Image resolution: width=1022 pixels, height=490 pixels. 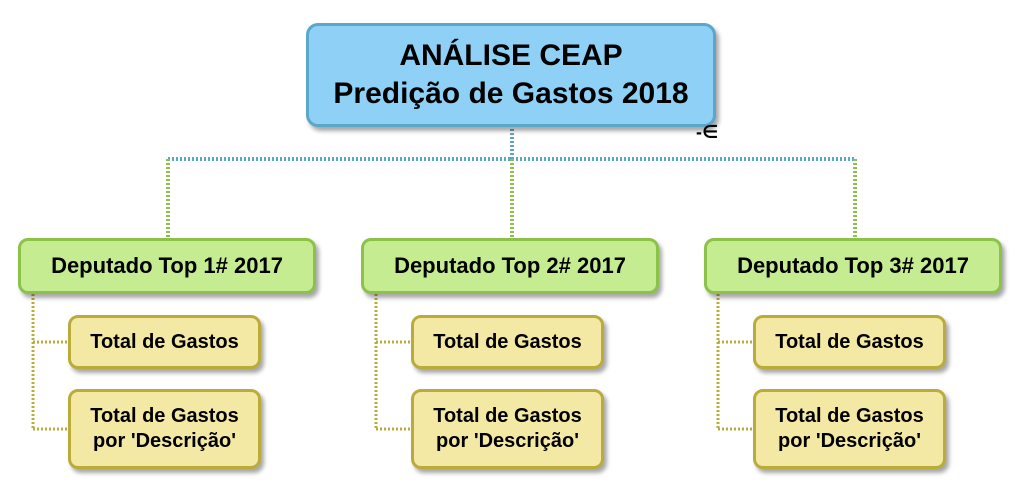 I want to click on deputy-node-2: Deputado Top 2# 2017, so click(x=510, y=266).